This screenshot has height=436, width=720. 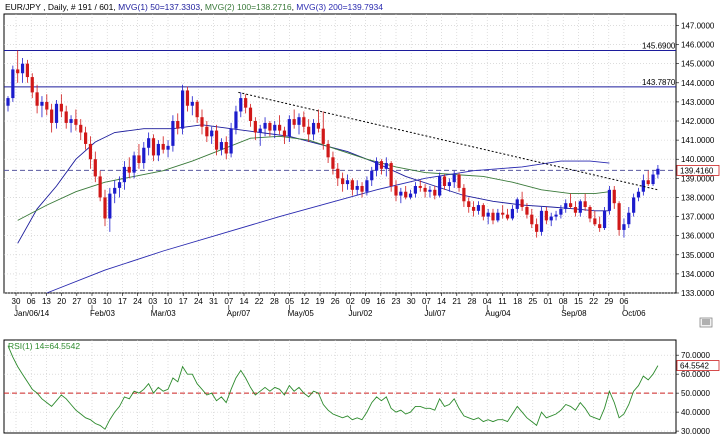 What do you see at coordinates (698, 102) in the screenshot?
I see `price-tick-label: 143.0000` at bounding box center [698, 102].